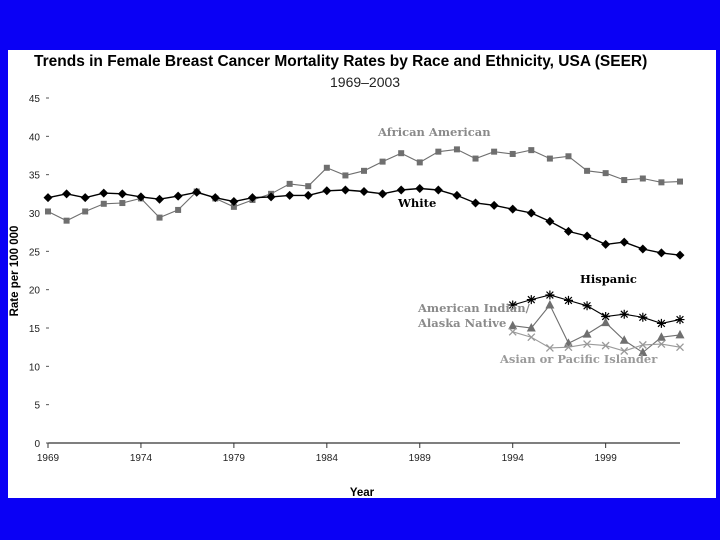  I want to click on x-tick-label: 1969, so click(48, 458).